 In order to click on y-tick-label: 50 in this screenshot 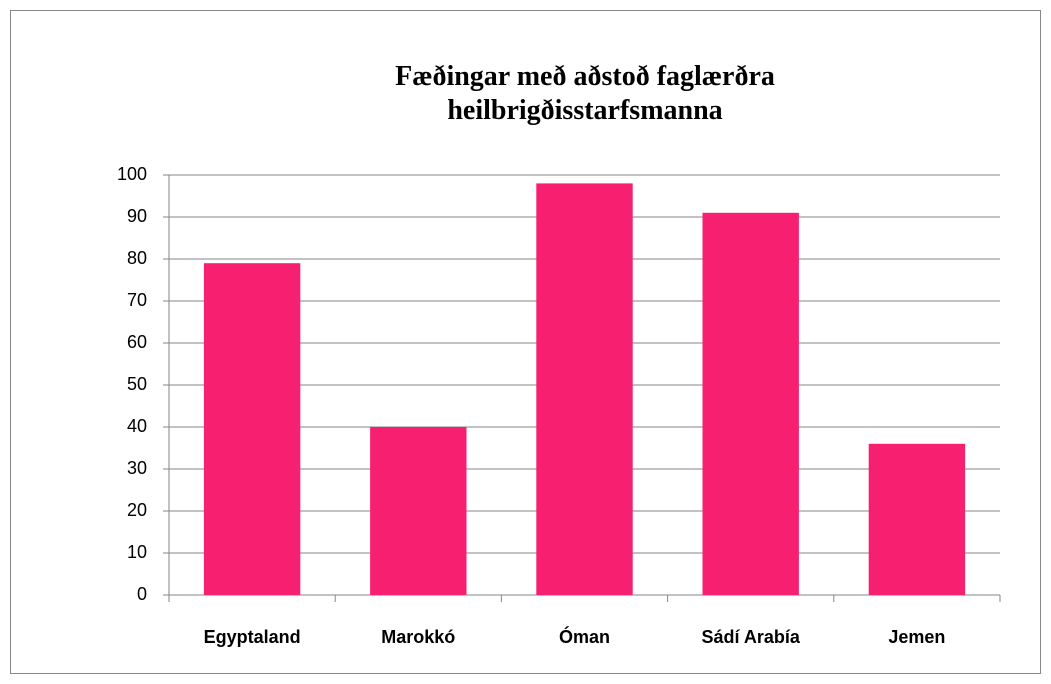, I will do `click(137, 384)`.